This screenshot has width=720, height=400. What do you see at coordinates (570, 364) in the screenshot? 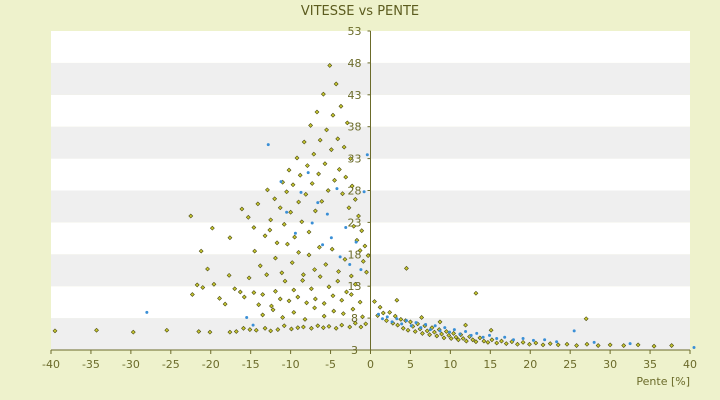
I see `x-tick-label: 25` at bounding box center [570, 364].